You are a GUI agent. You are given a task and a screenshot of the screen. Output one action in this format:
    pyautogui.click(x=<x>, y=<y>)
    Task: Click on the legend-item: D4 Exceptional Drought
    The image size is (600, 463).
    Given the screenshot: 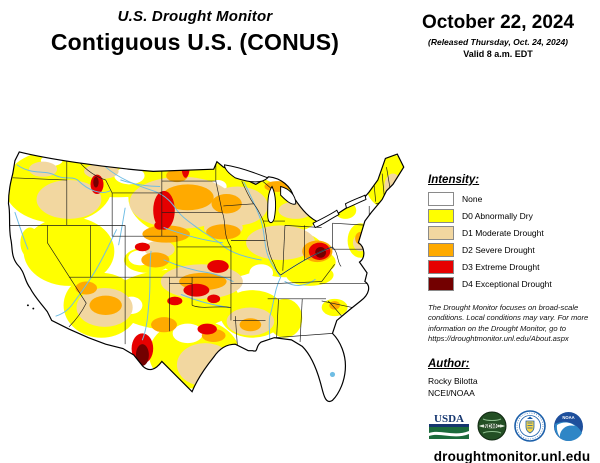 What is the action you would take?
    pyautogui.click(x=512, y=284)
    